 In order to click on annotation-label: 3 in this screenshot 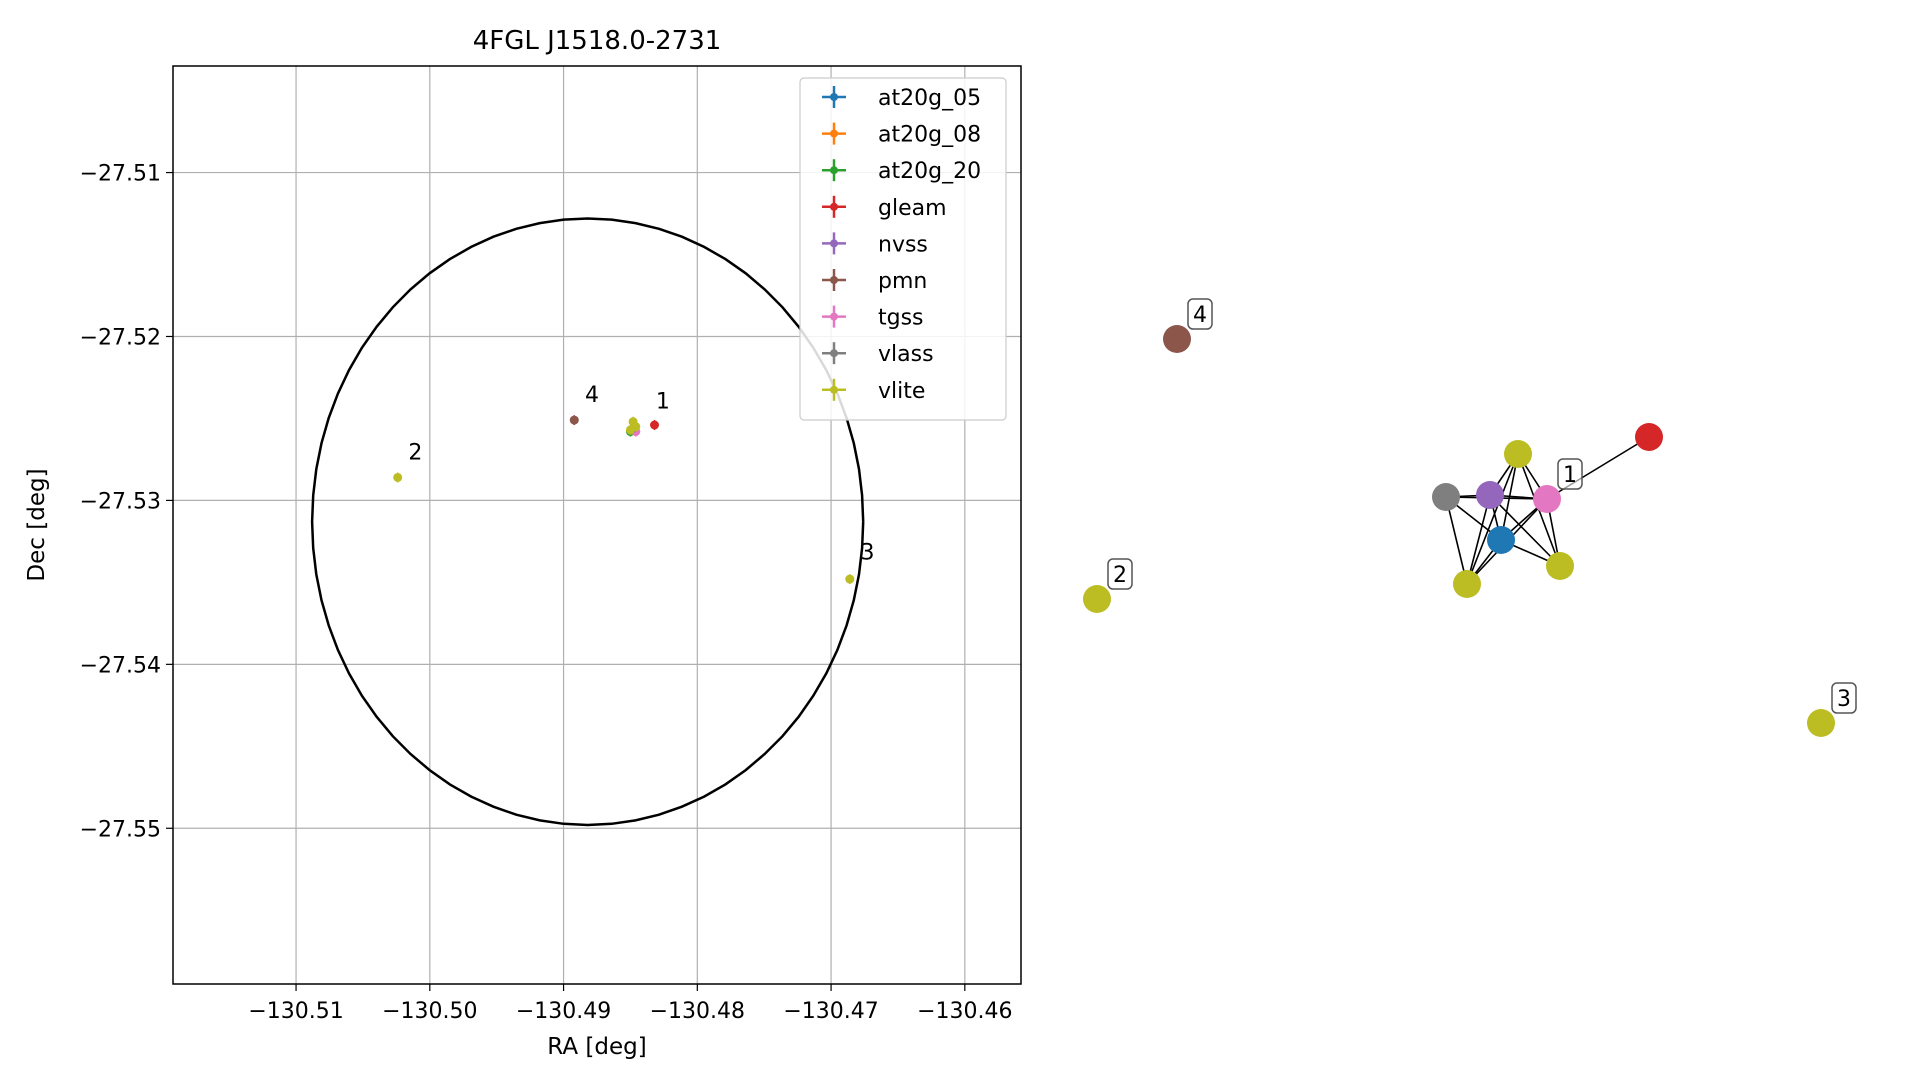, I will do `click(867, 552)`.